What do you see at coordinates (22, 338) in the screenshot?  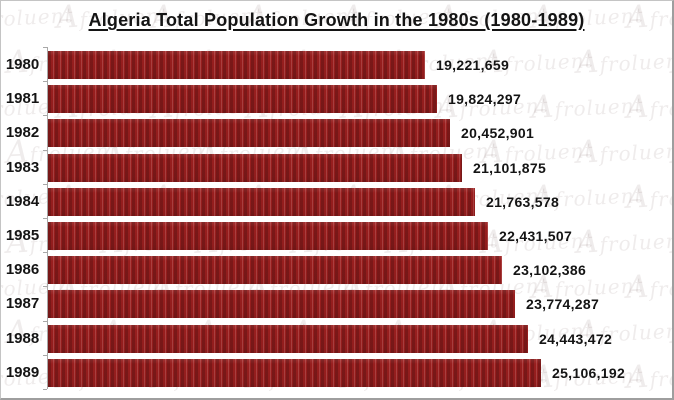 I see `year-label: 1988` at bounding box center [22, 338].